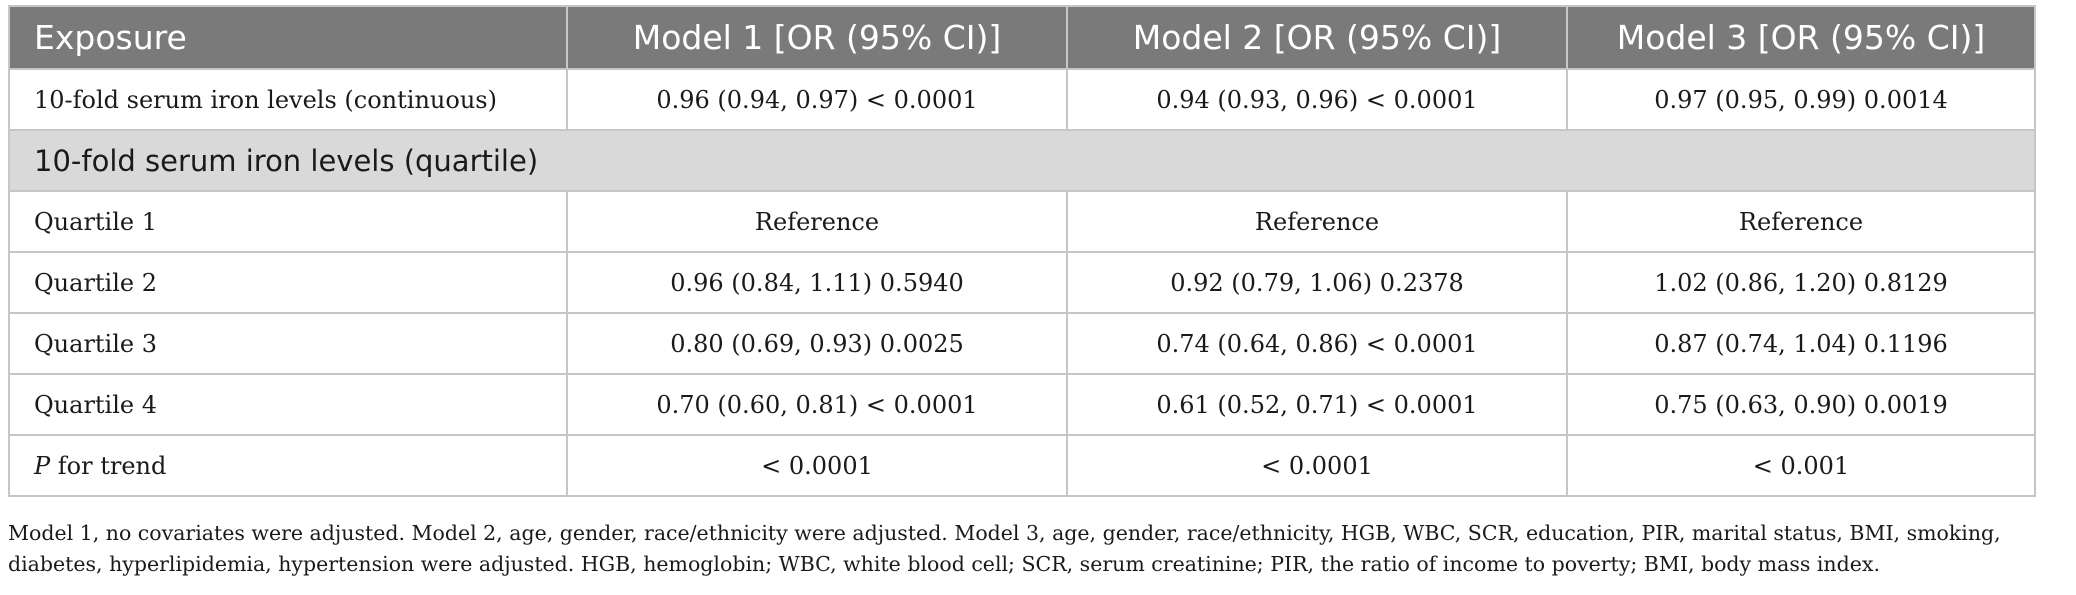 This screenshot has width=2076, height=595. What do you see at coordinates (288, 404) in the screenshot?
I see `row-label: Quartile 4` at bounding box center [288, 404].